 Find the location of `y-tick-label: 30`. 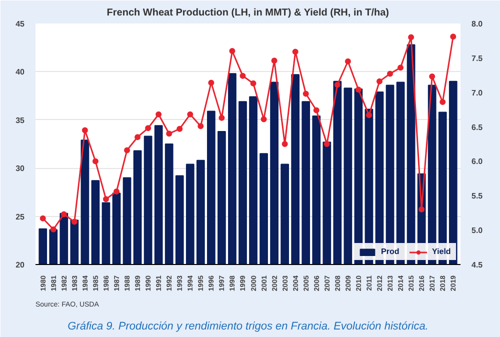

y-tick-label: 30 is located at coordinates (21, 169).